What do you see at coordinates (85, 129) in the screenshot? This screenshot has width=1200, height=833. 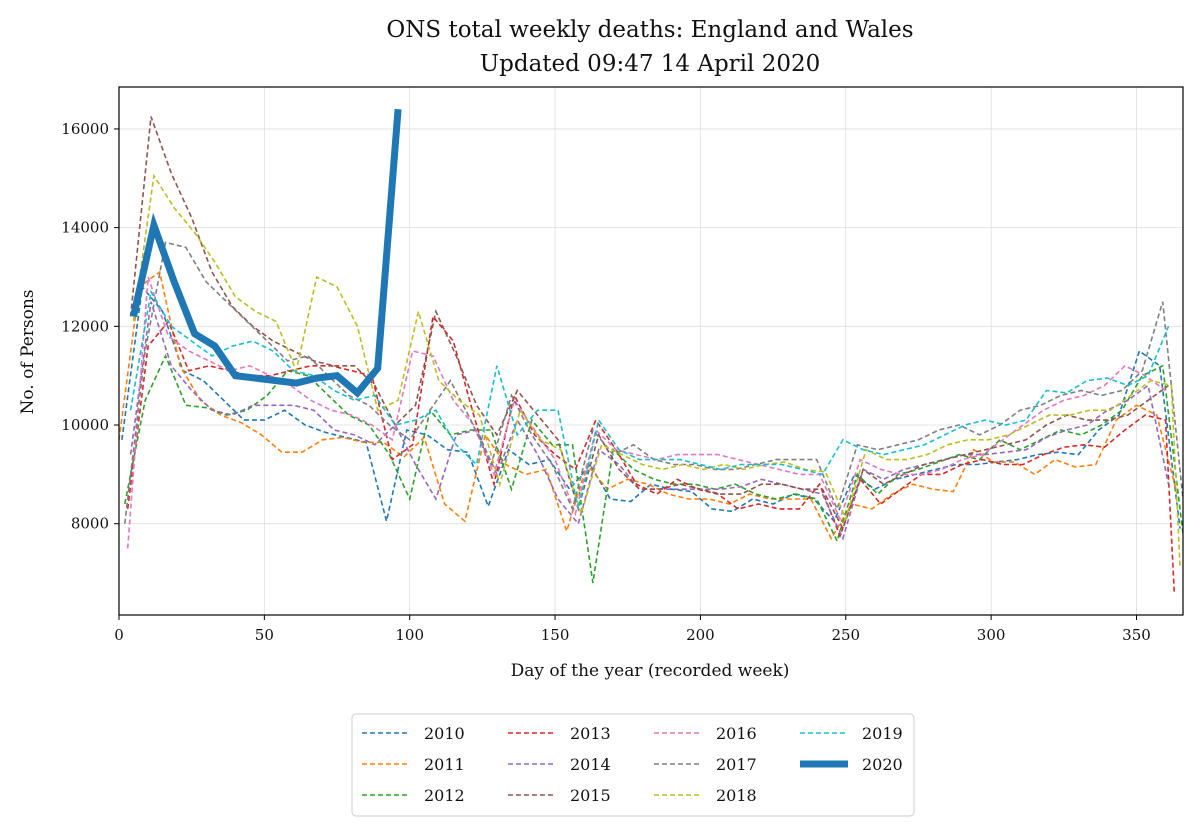 I see `y-tick-label: 16000` at bounding box center [85, 129].